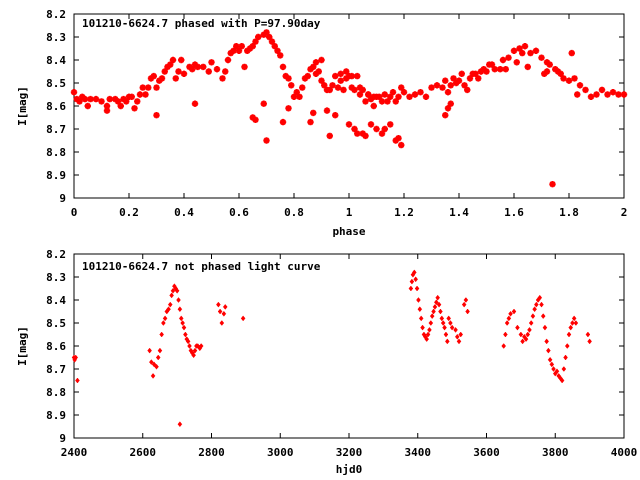 Image resolution: width=640 pixels, height=480 pixels. What do you see at coordinates (56, 392) in the screenshot?
I see `y-tick-label: 8.8` at bounding box center [56, 392].